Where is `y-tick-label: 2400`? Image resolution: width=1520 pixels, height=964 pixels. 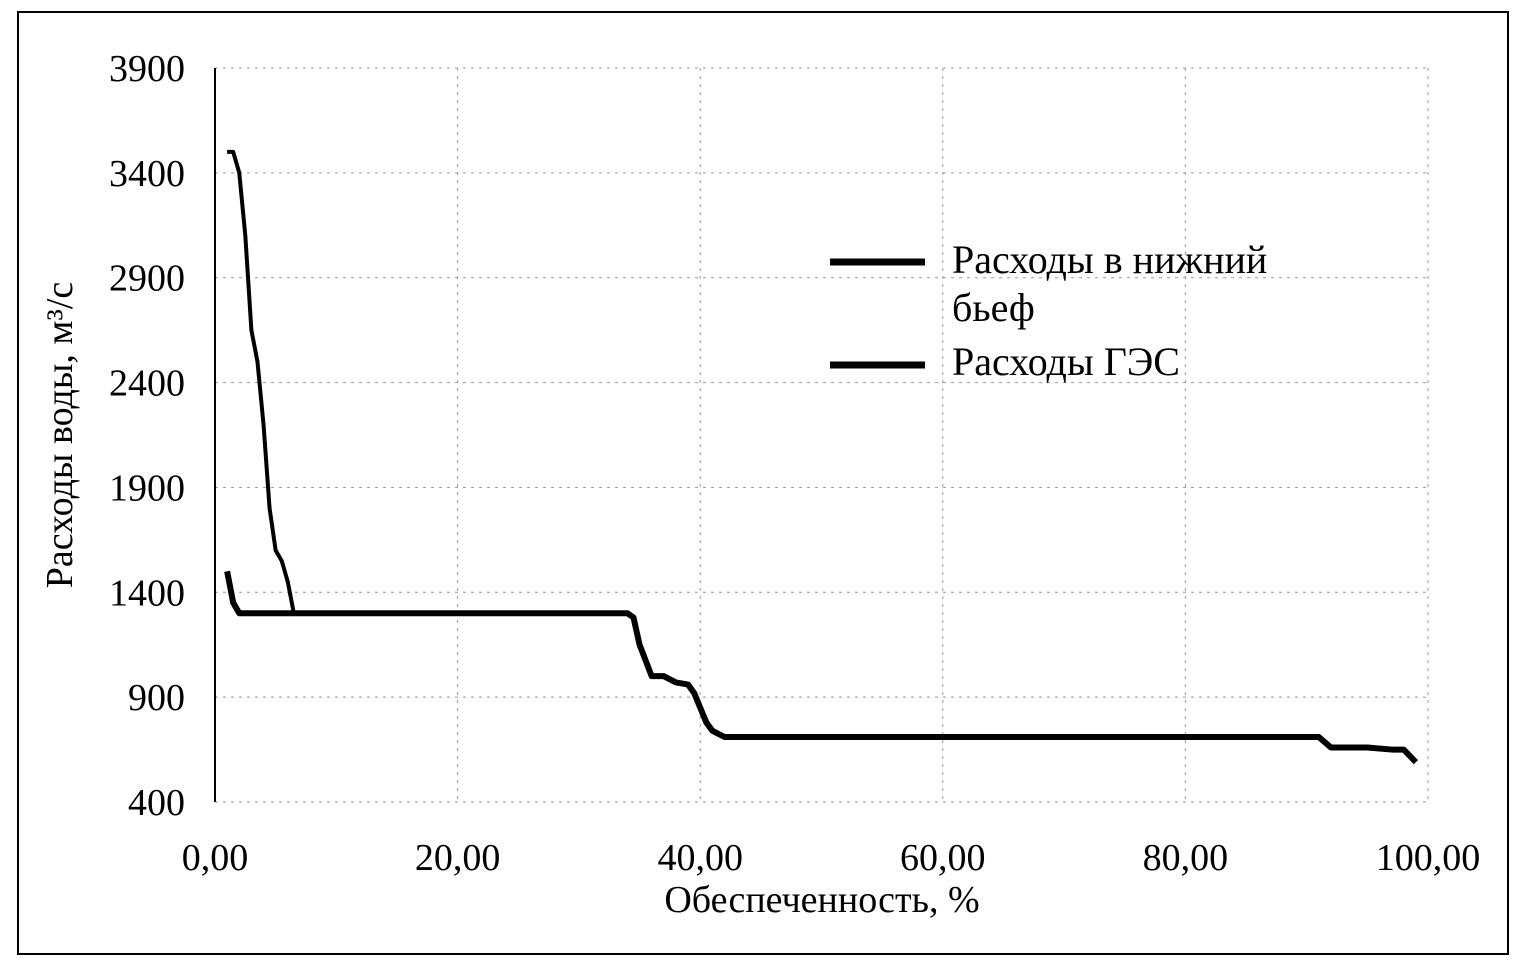 y-tick-label: 2400 is located at coordinates (147, 384).